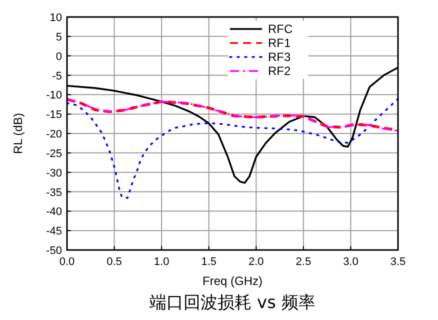  What do you see at coordinates (162, 262) in the screenshot?
I see `x-tick-label: 1.0` at bounding box center [162, 262].